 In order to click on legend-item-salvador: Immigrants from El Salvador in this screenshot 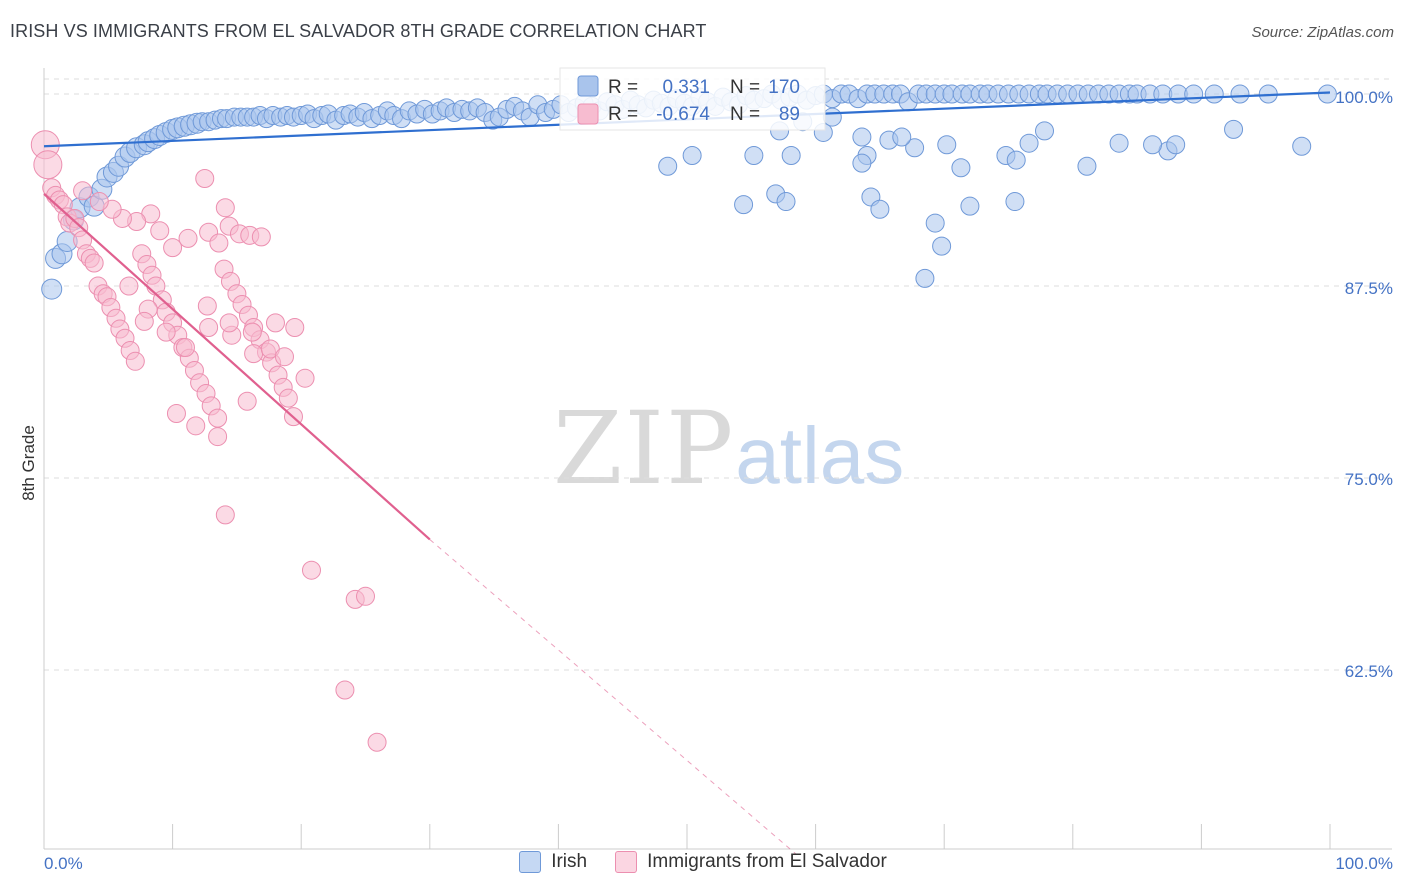, I will do `click(751, 862)`.